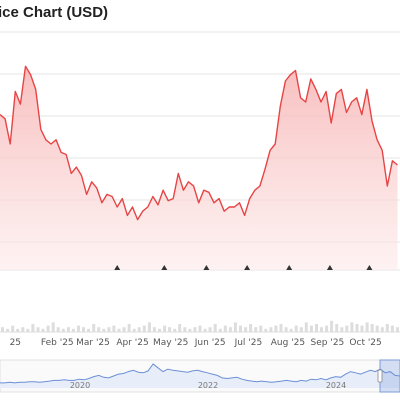 This screenshot has height=400, width=400. I want to click on x-tick-label: Jul '25, so click(248, 343).